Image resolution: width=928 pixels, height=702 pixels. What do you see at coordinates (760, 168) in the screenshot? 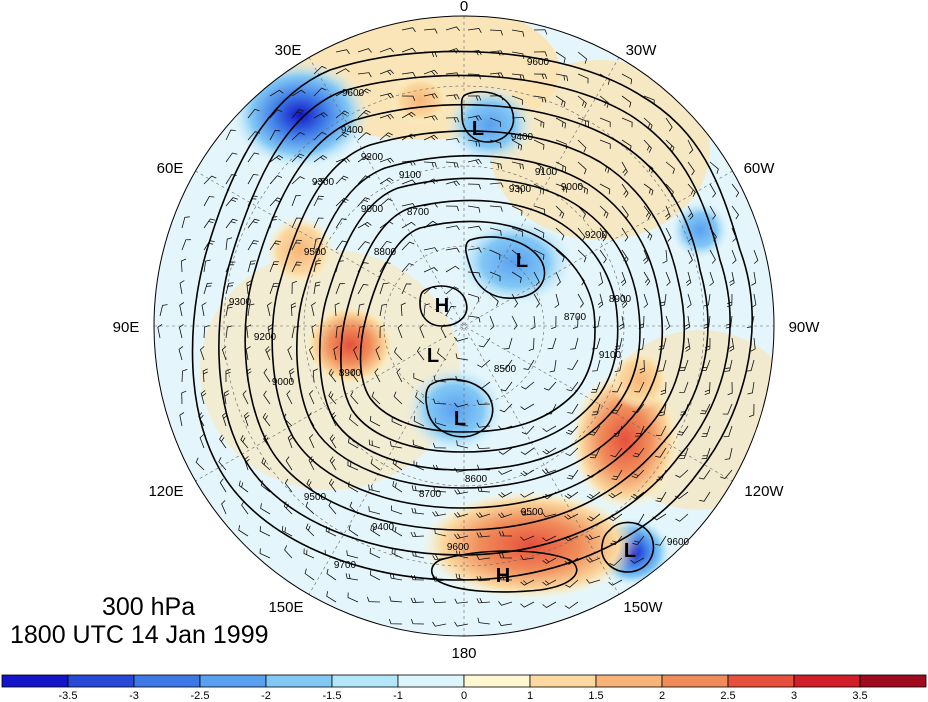
I see `lon-label-60w: 60W` at bounding box center [760, 168].